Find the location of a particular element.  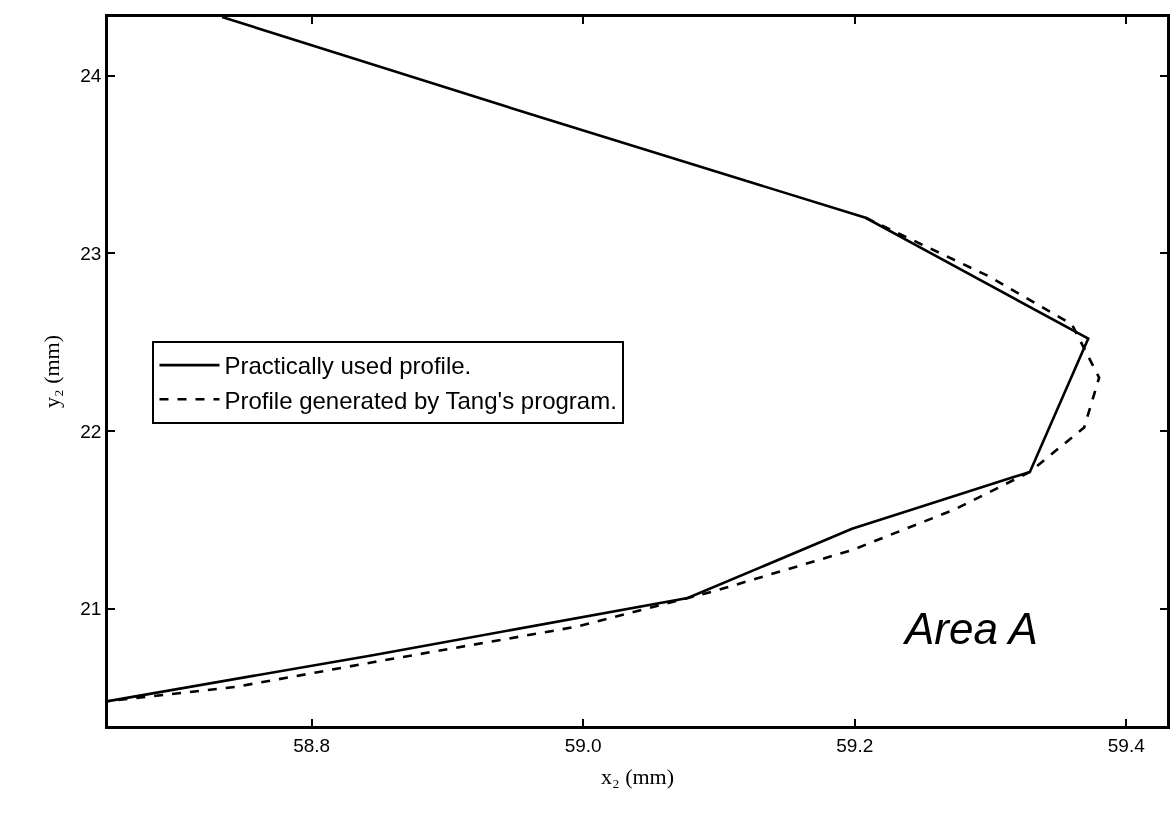

y-axis-title: y₂ (mm) is located at coordinates (52, 371).